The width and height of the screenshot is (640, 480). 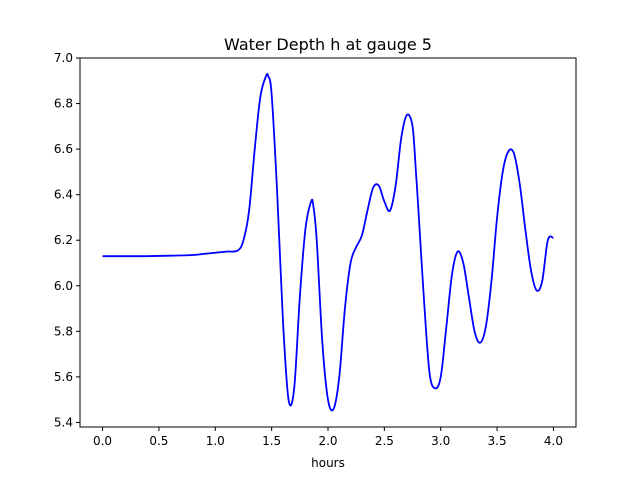 I want to click on x-tick-label: 4.0, so click(x=553, y=441).